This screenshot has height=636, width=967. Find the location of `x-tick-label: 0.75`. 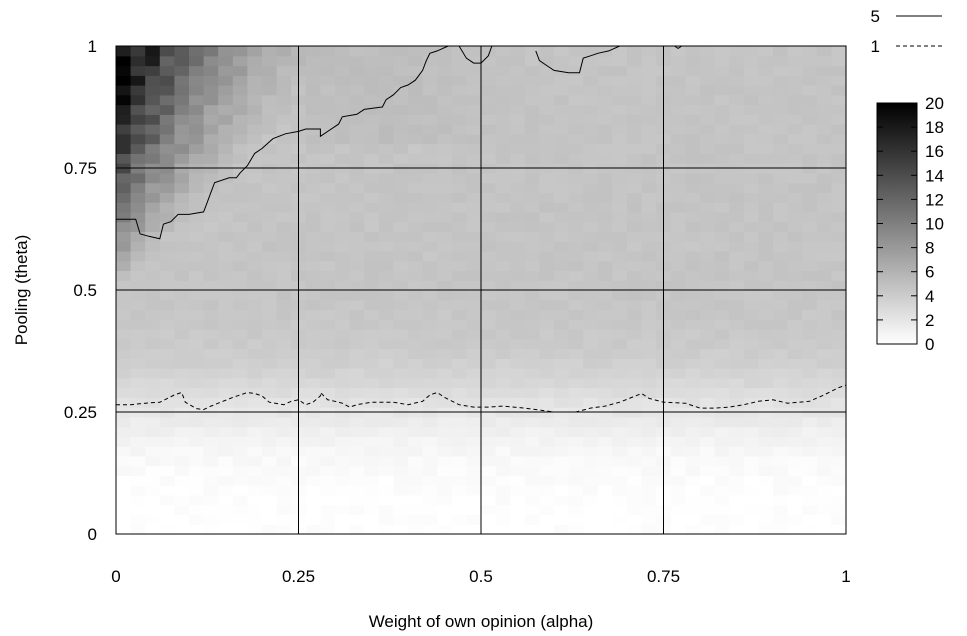

x-tick-label: 0.75 is located at coordinates (663, 576).